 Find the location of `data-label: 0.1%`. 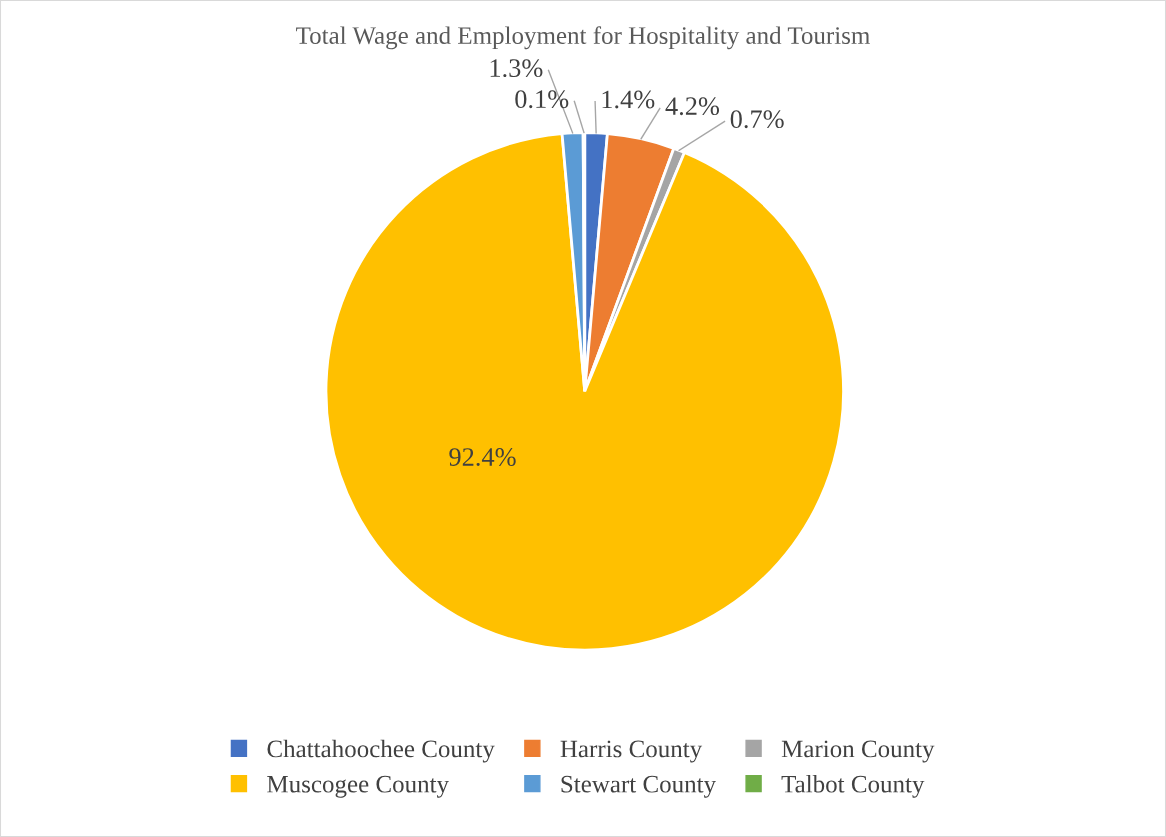

data-label: 0.1% is located at coordinates (542, 99).